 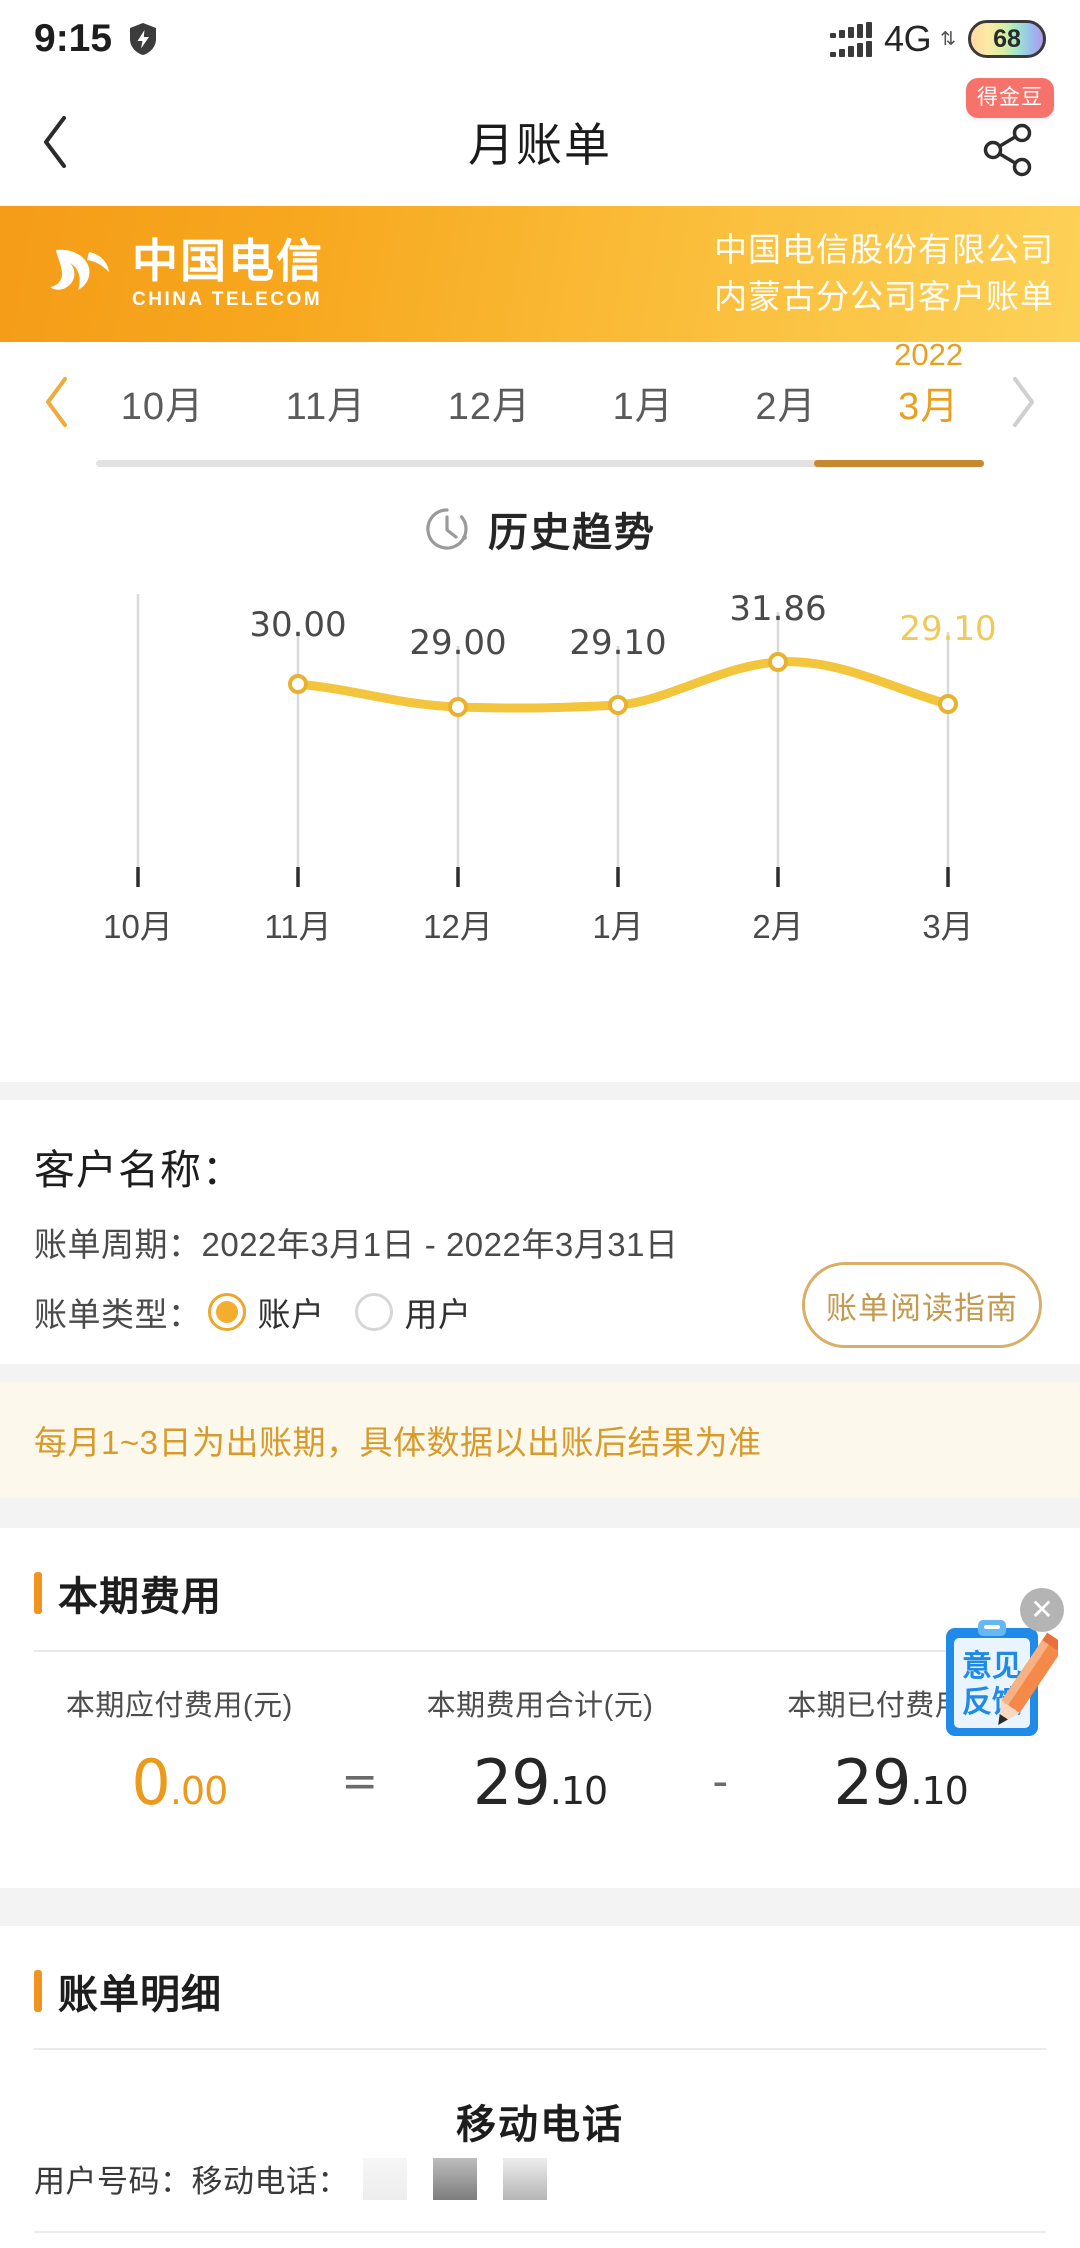 I want to click on gold-bean-badge: 得金豆, so click(x=1010, y=98).